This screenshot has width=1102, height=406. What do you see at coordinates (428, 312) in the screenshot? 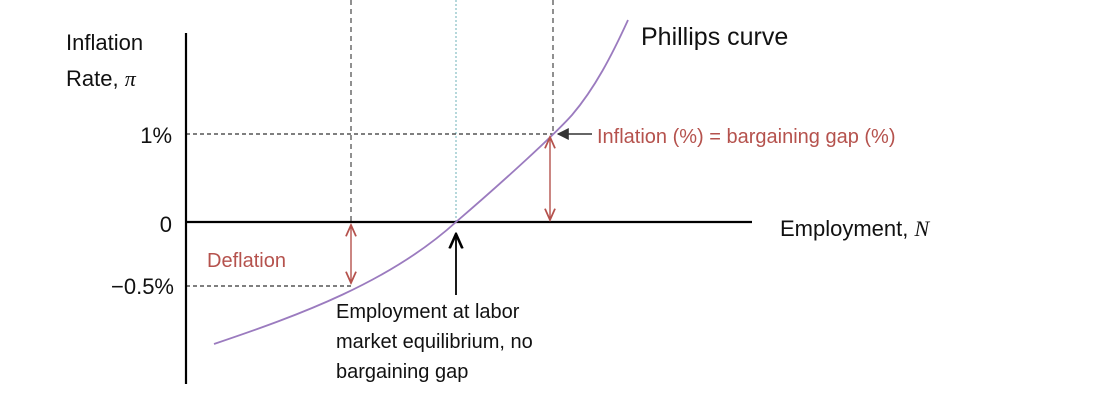
I see `equilibrium-label-line1: Employment at labor` at bounding box center [428, 312].